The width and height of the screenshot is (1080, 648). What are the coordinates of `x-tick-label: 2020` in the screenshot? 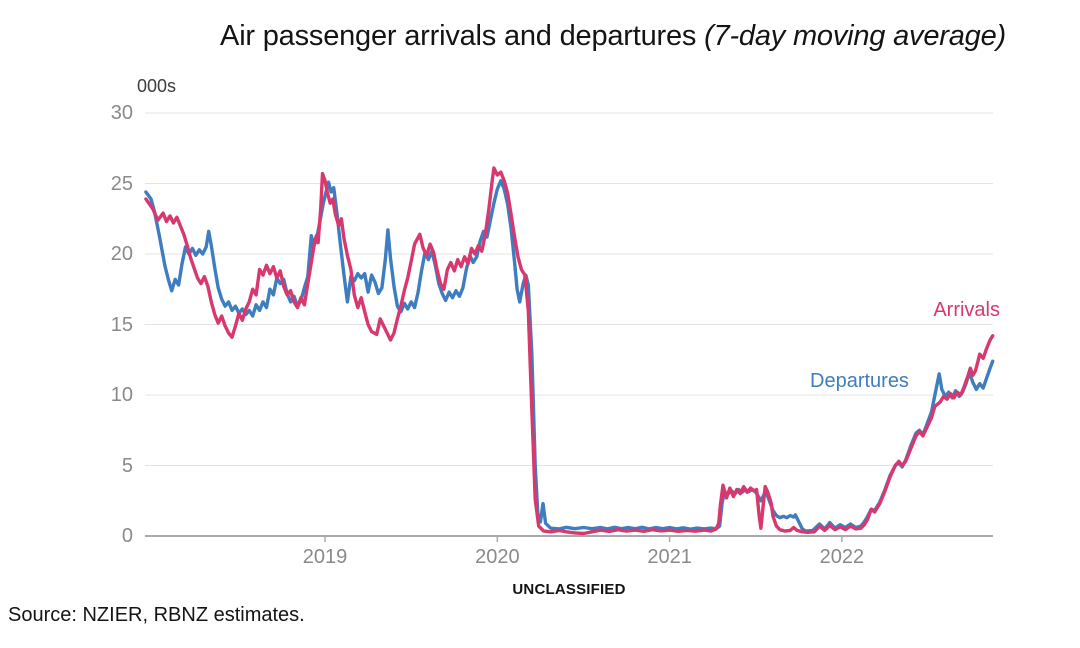 It's located at (497, 557).